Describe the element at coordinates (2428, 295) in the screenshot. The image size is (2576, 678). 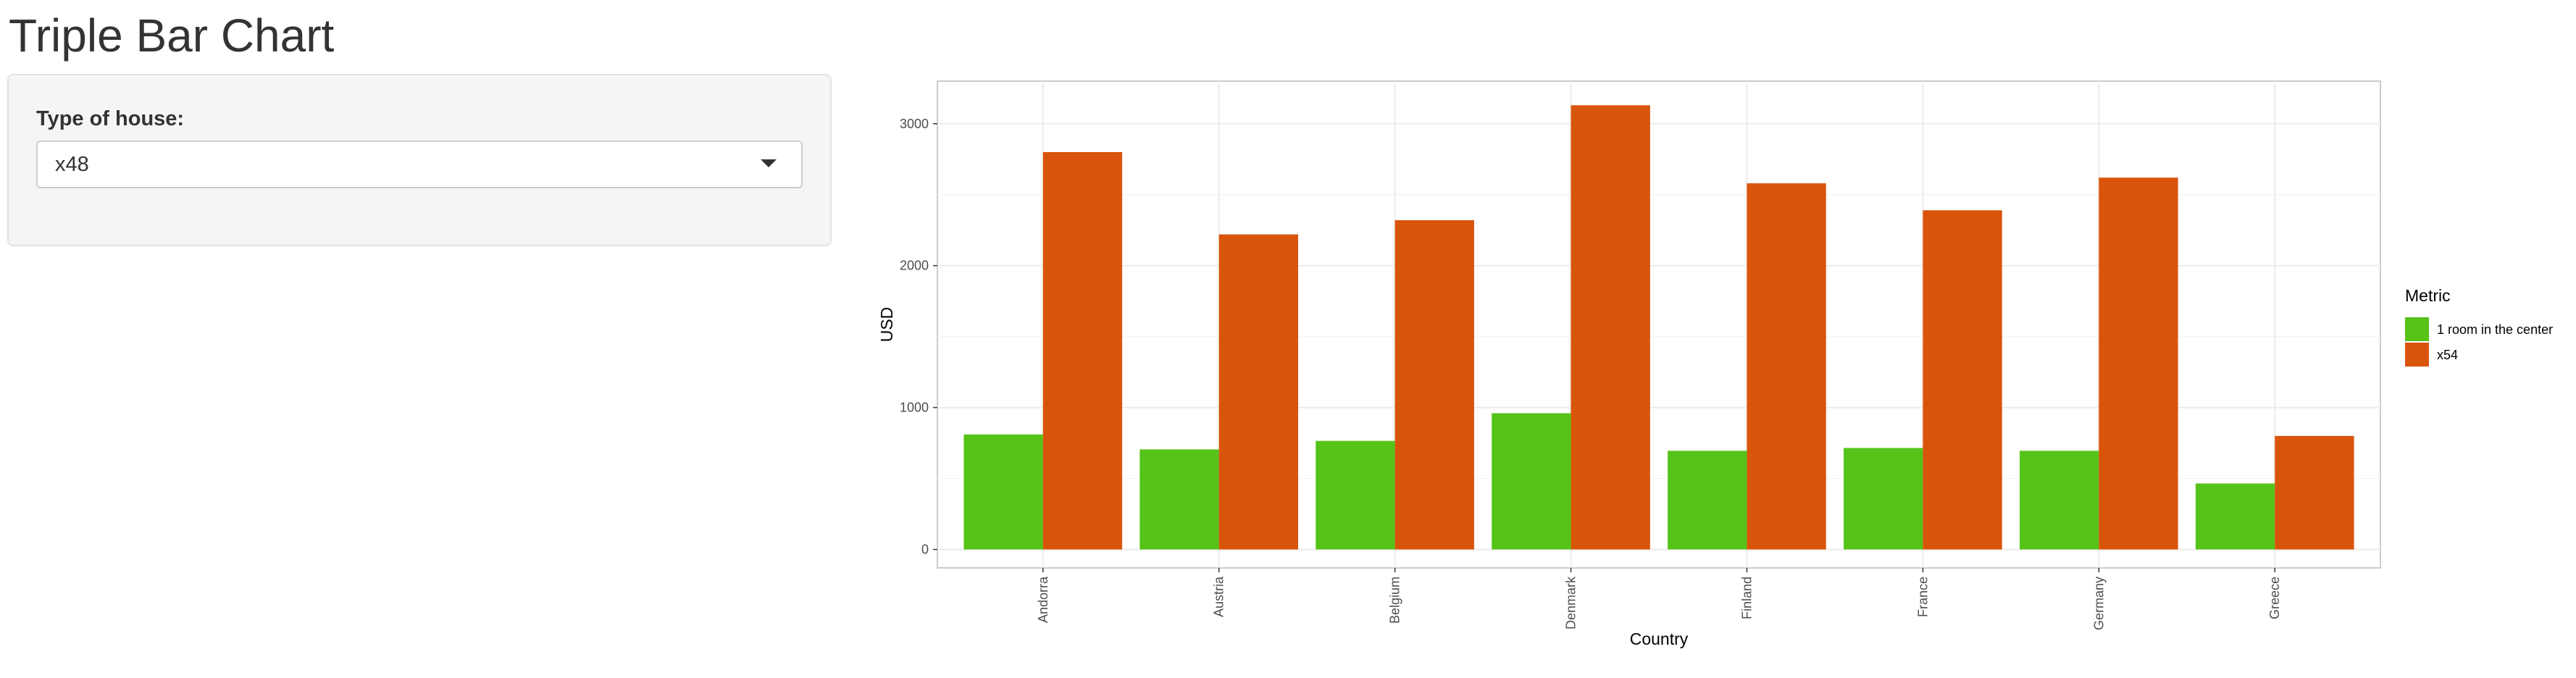
I see `legend-title: Metric` at that location.